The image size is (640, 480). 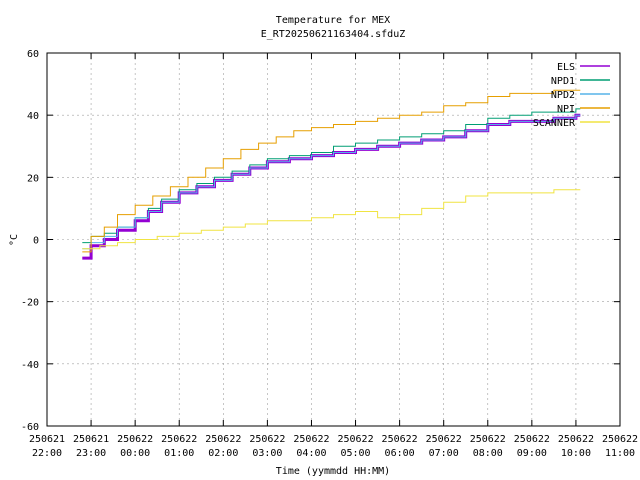 I want to click on legend: ELS NPD1 NPD2 NPI SCANNER, so click(x=571, y=95).